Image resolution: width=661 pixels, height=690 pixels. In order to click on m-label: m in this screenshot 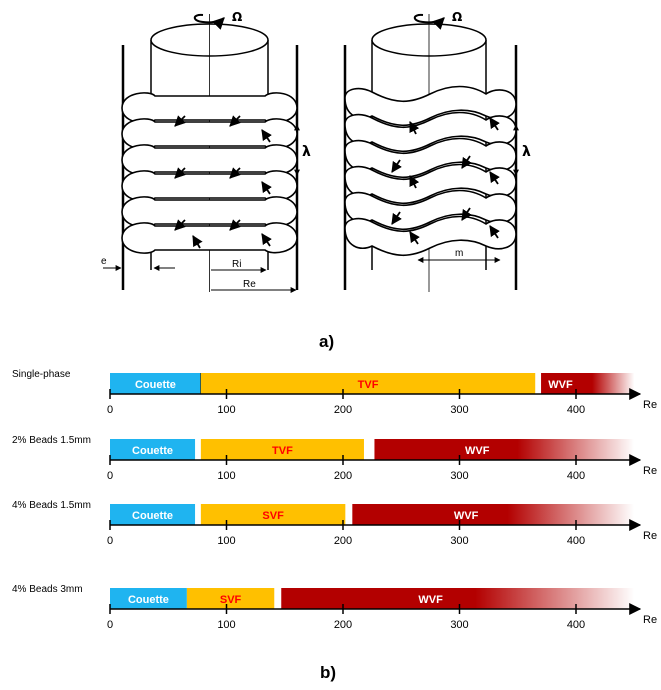, I will do `click(459, 253)`.